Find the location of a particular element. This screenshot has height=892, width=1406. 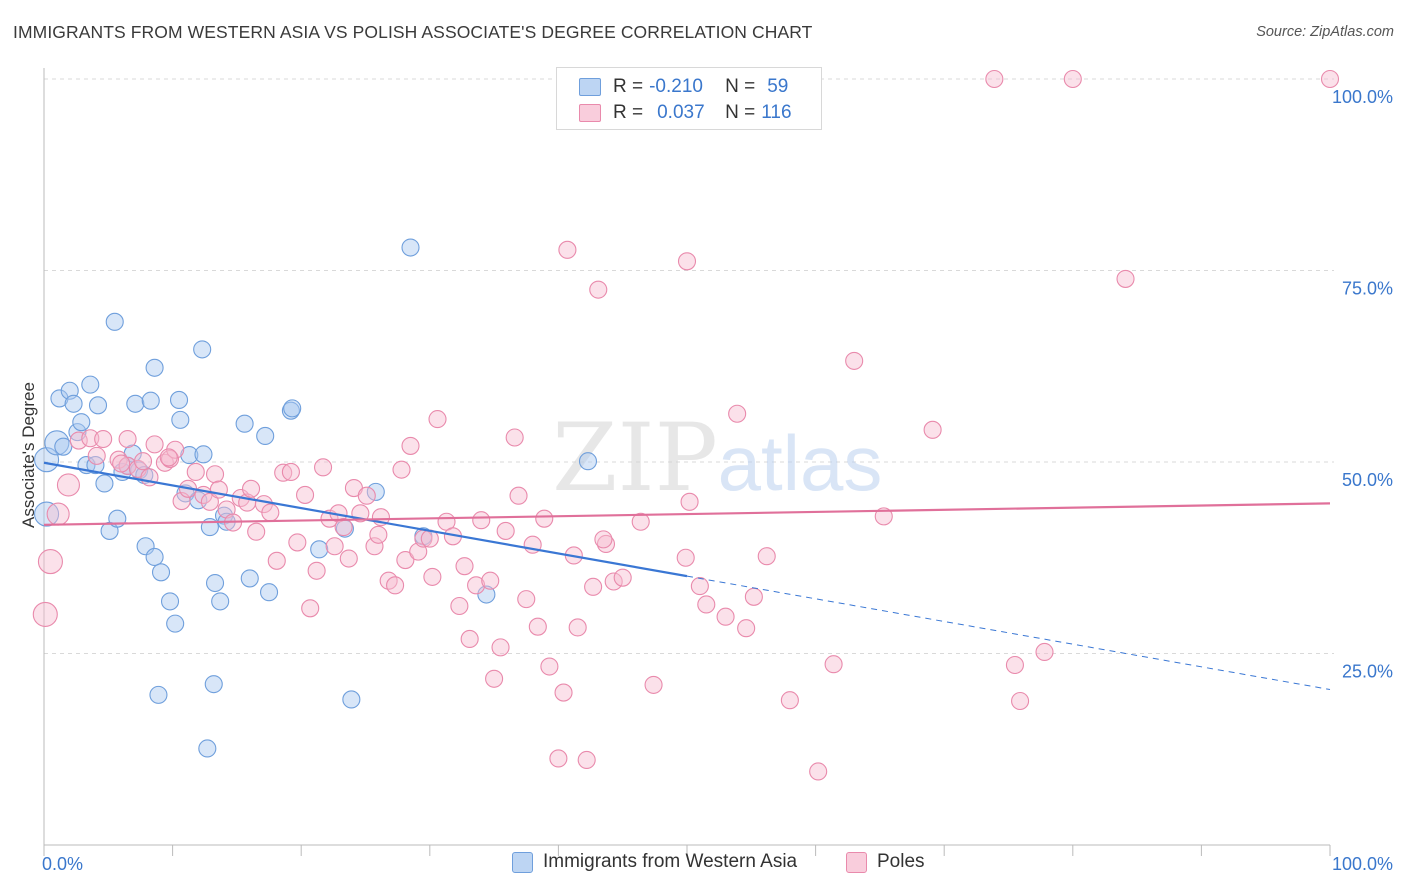

stats-legend: R = -0.210 N = 59 R = 0.037 N = 116 is located at coordinates (689, 98).